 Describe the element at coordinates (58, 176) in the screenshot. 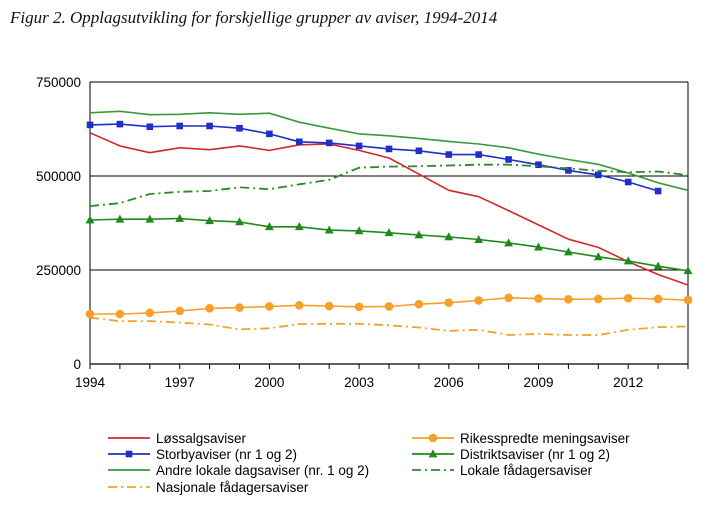

I see `y-tick-label-500000: 500000` at that location.